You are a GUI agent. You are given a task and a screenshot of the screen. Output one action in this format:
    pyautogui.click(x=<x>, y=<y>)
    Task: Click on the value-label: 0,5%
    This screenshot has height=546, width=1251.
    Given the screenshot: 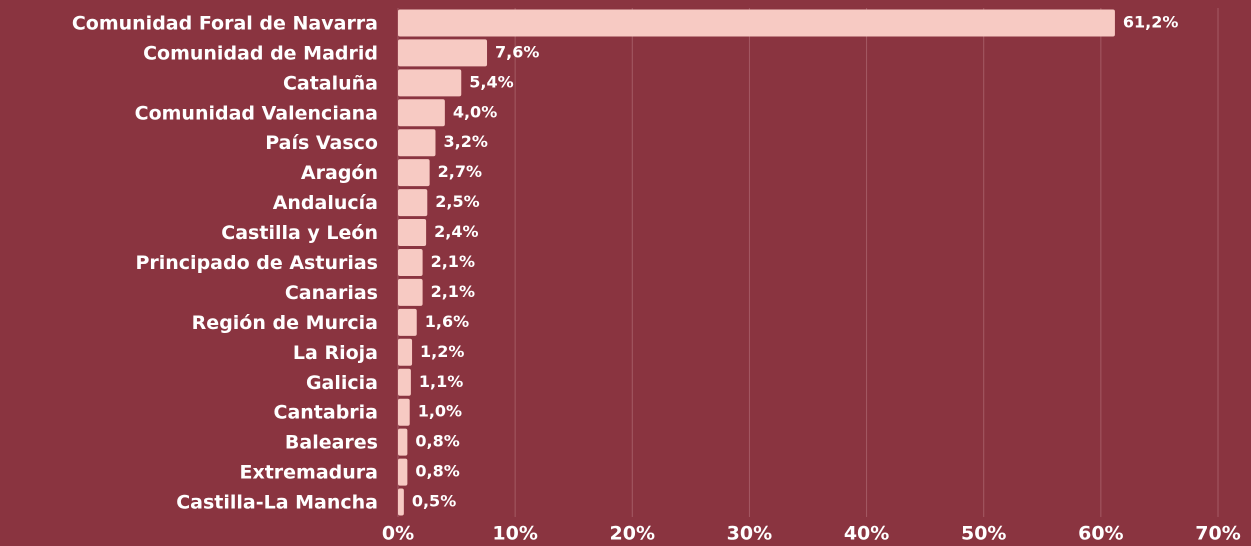 What is the action you would take?
    pyautogui.click(x=434, y=501)
    